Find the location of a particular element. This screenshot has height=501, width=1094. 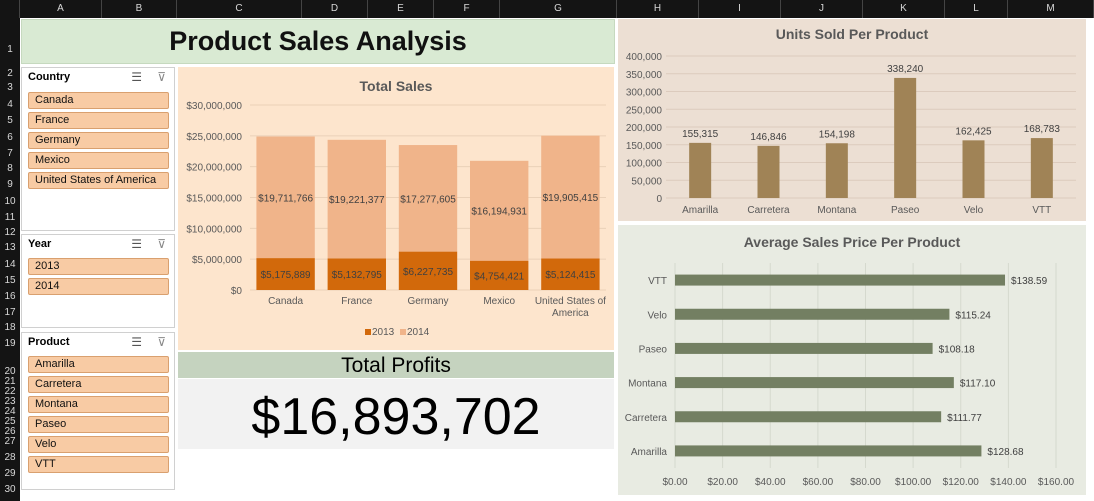

row-header: 6 is located at coordinates (10, 137).